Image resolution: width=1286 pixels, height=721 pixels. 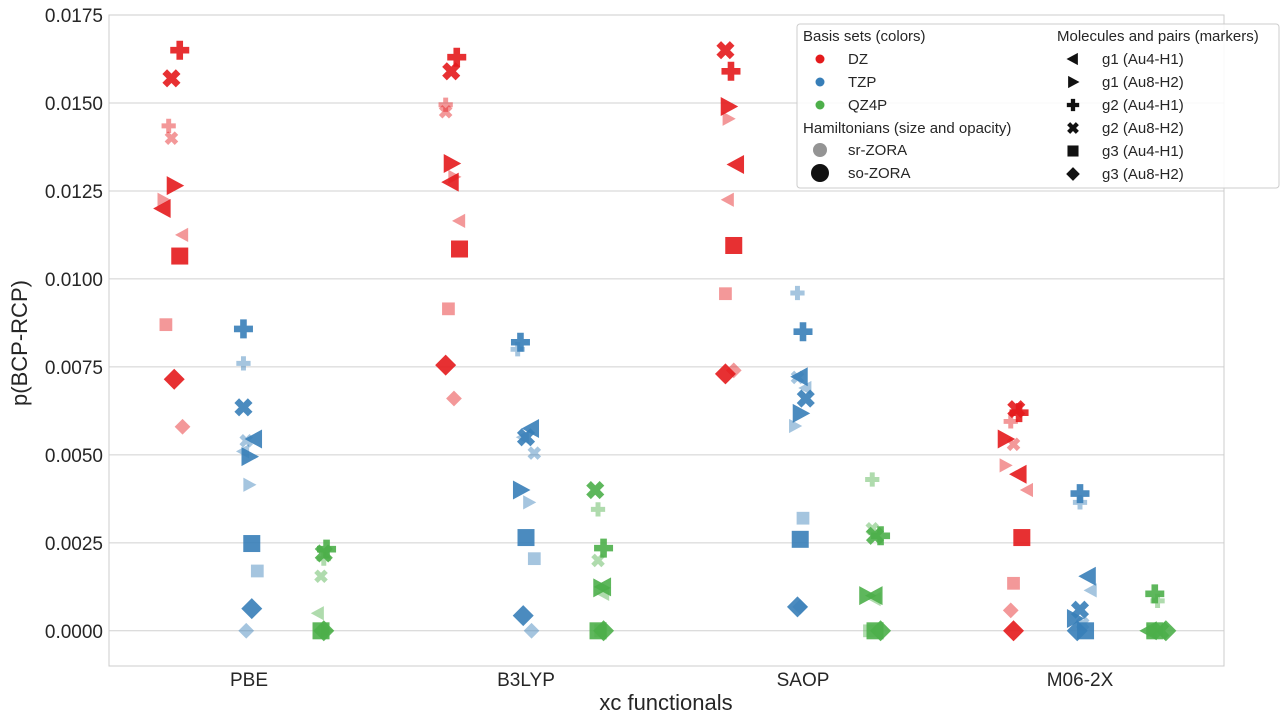 I want to click on legend-label: g3 (Au8-H2), so click(x=1143, y=174).